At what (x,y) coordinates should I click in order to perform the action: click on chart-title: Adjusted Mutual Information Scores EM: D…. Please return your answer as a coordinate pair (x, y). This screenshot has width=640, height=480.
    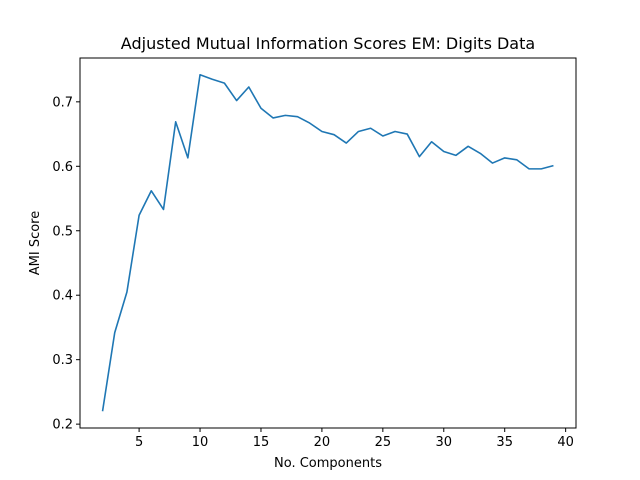
    Looking at the image, I should click on (328, 43).